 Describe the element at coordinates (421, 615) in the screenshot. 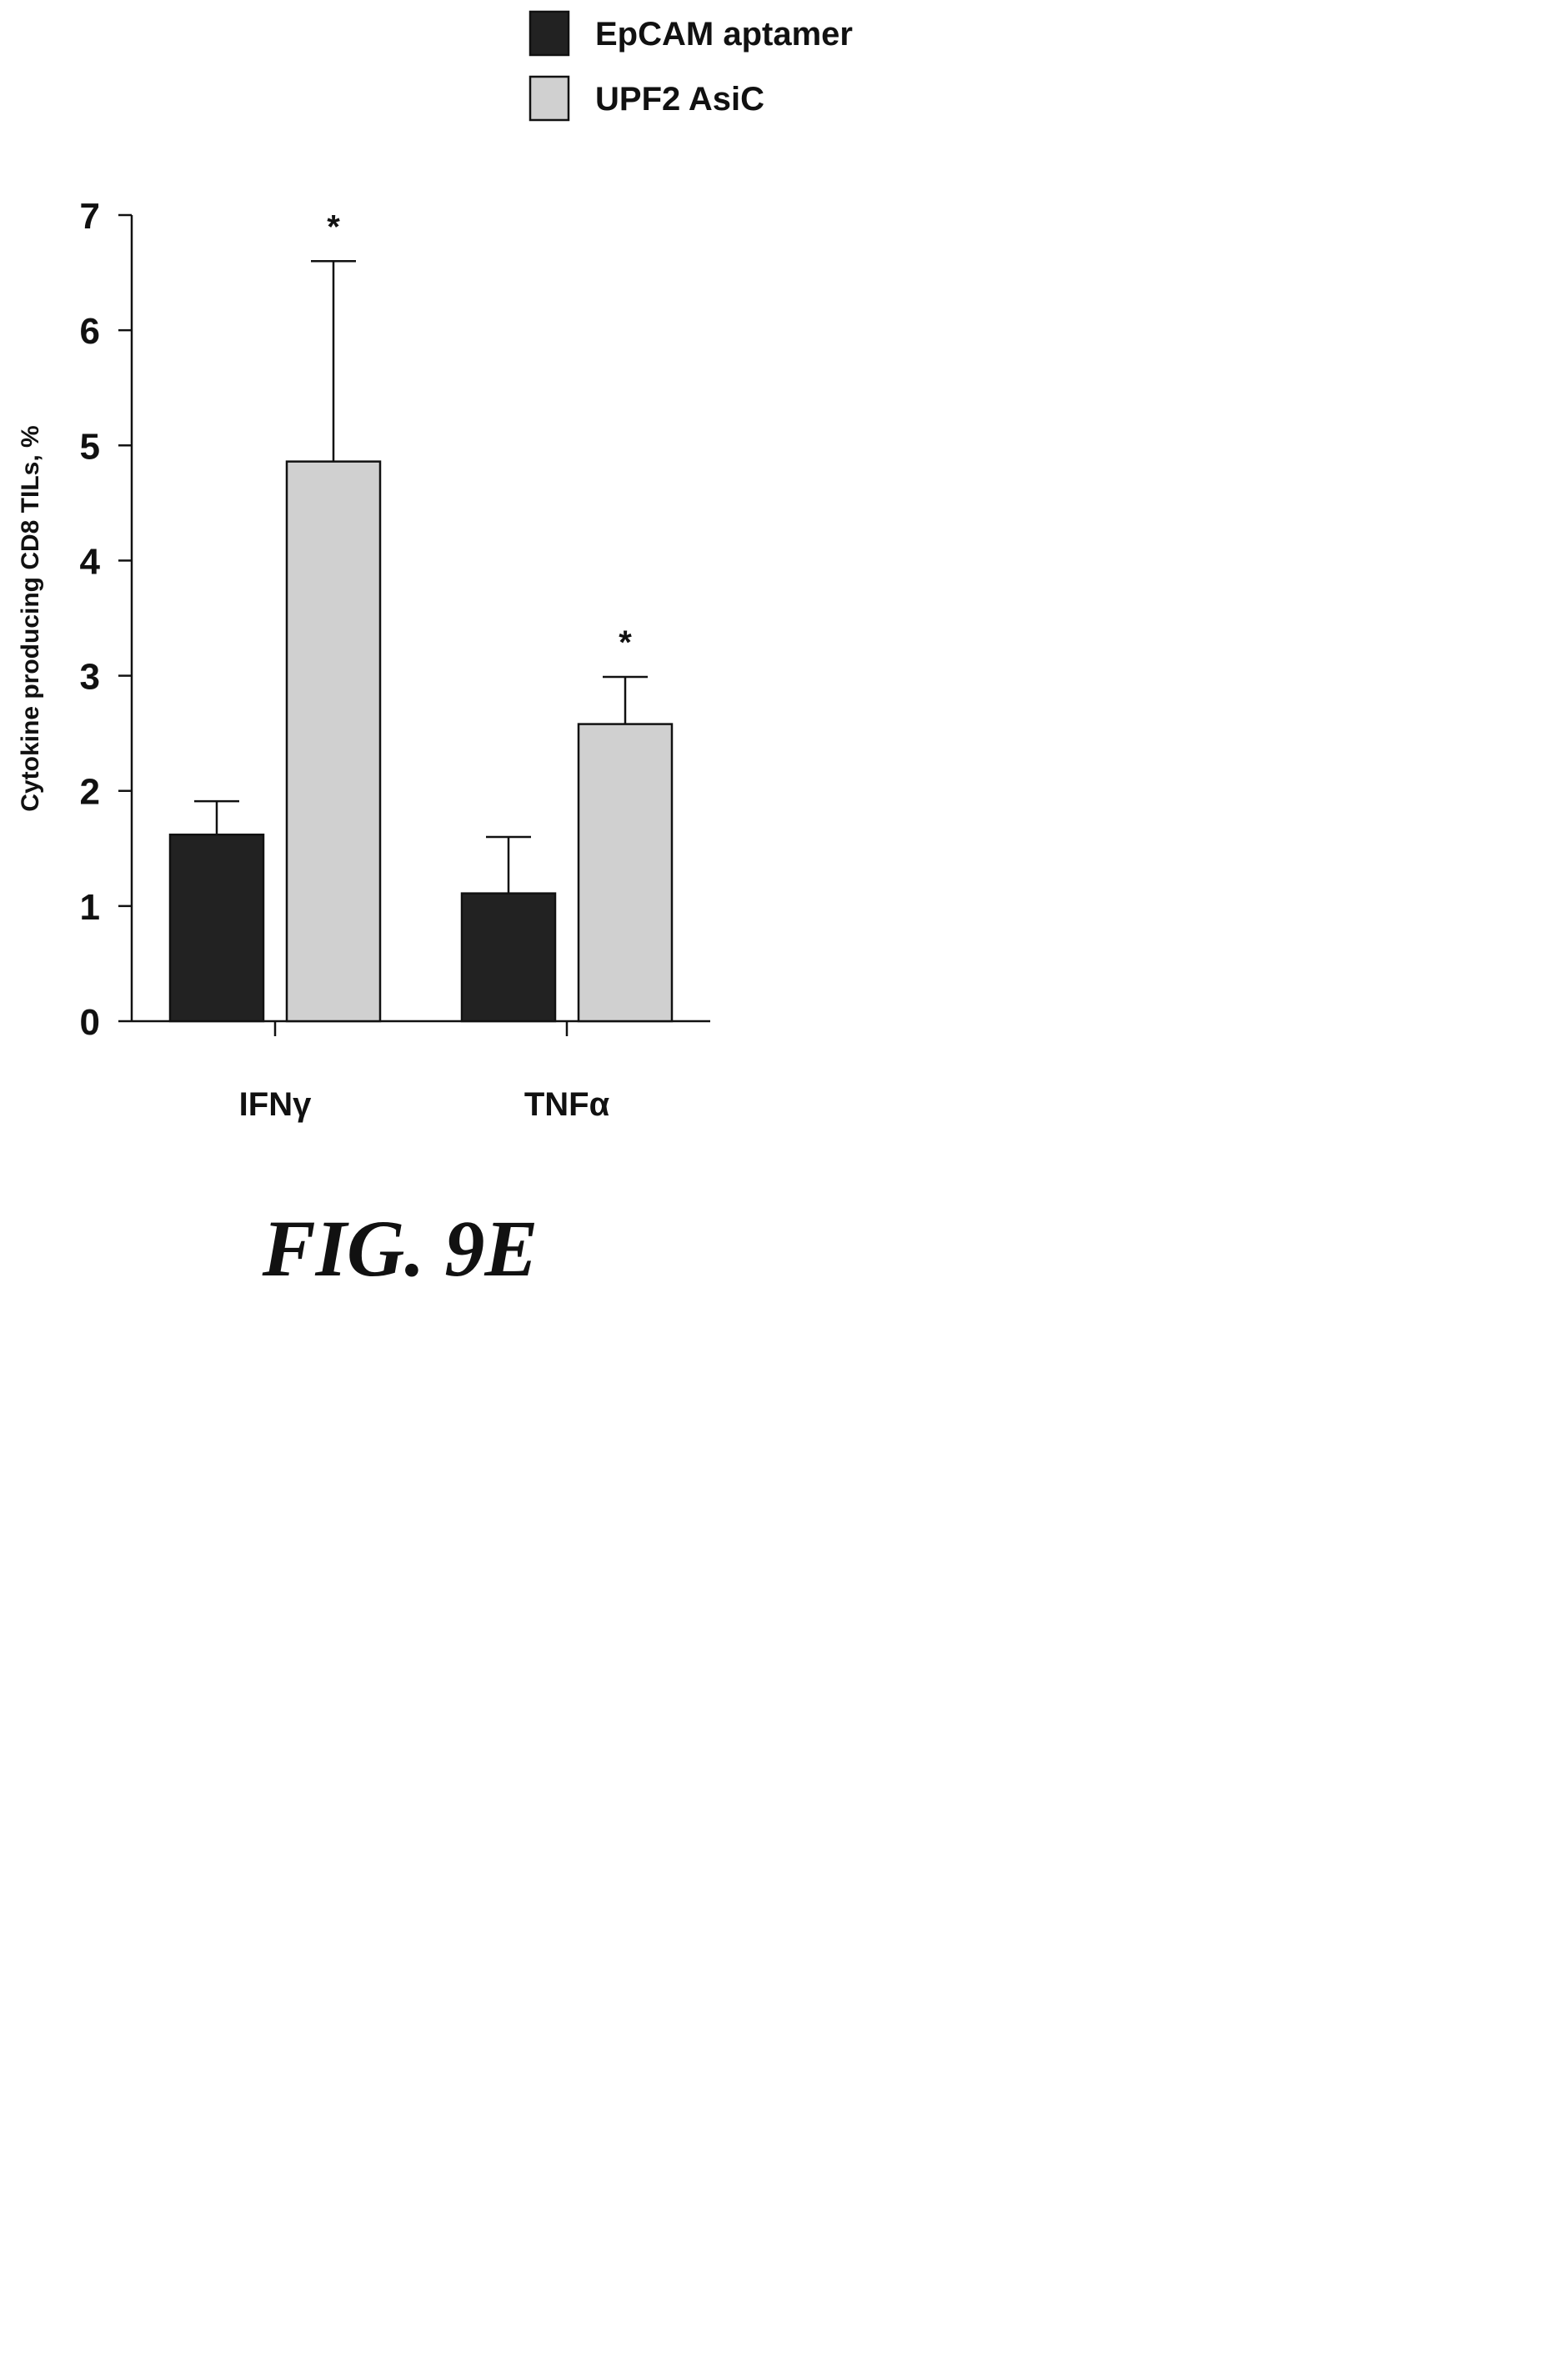

I see `bars: **` at that location.